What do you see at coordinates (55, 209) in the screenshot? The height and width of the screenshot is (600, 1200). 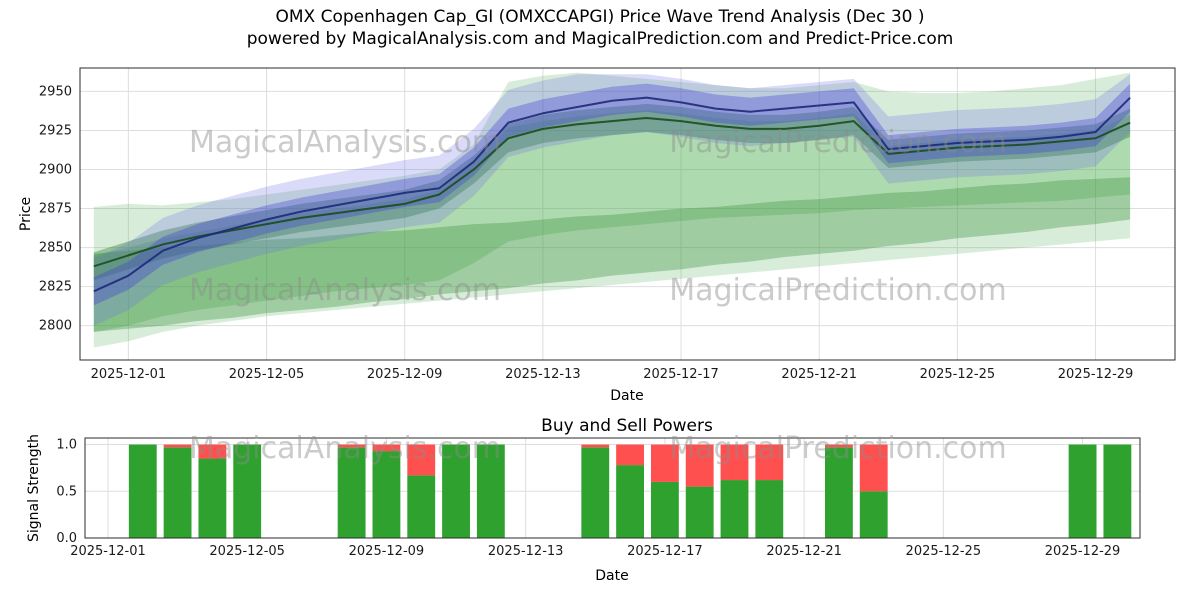 I see `price-y-tick-label: 2875` at bounding box center [55, 209].